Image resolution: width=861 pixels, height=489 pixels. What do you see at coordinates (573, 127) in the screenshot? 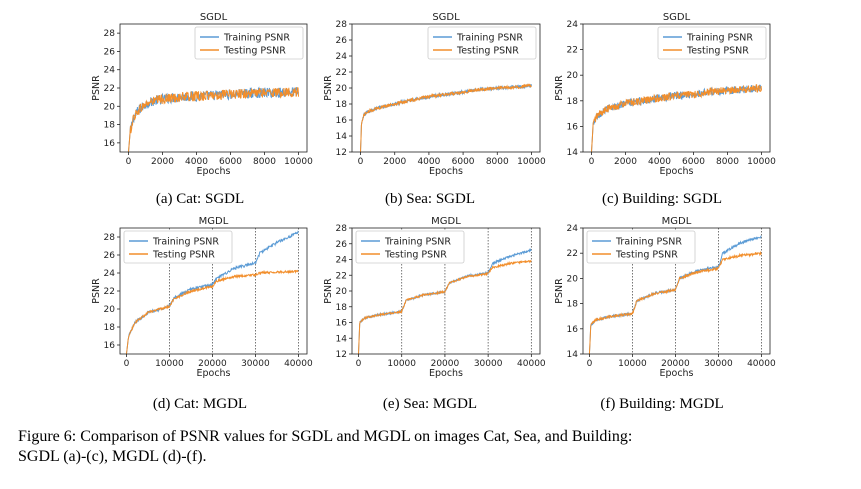
I see `y-tick-label-c-1: 16` at bounding box center [573, 127].